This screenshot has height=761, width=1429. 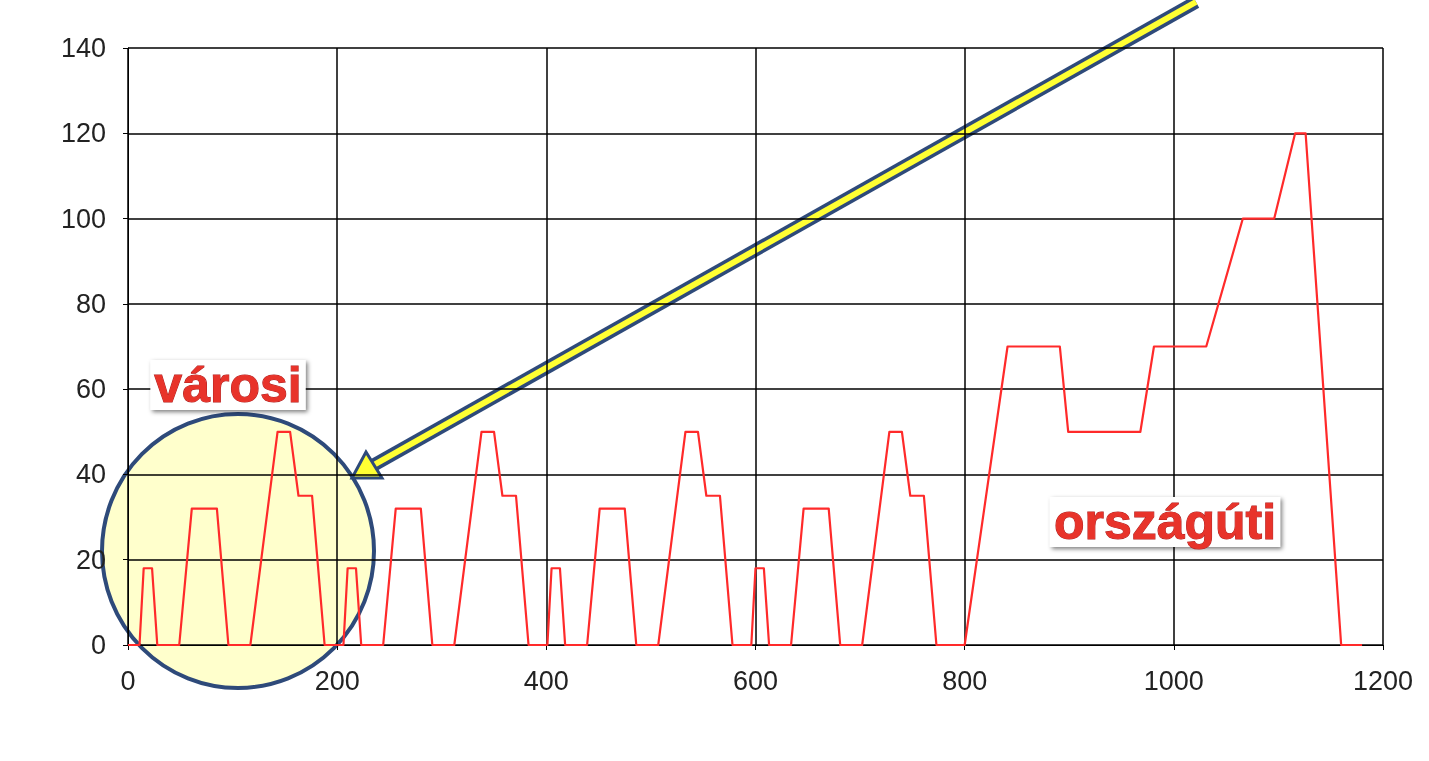 What do you see at coordinates (337, 680) in the screenshot?
I see `x-tick-label: 200` at bounding box center [337, 680].